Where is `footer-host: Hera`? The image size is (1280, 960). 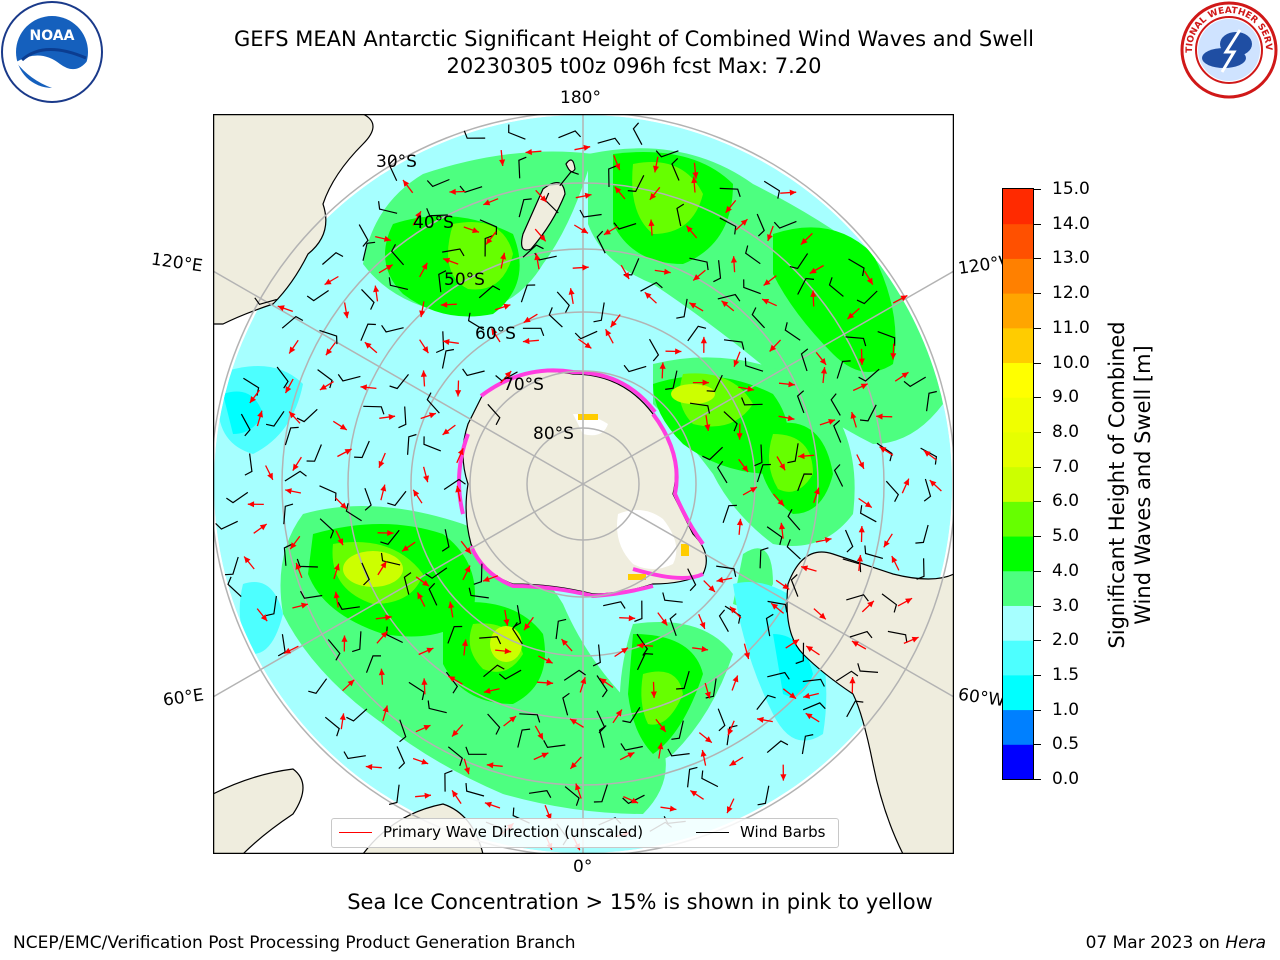
footer-host: Hera is located at coordinates (1245, 943).